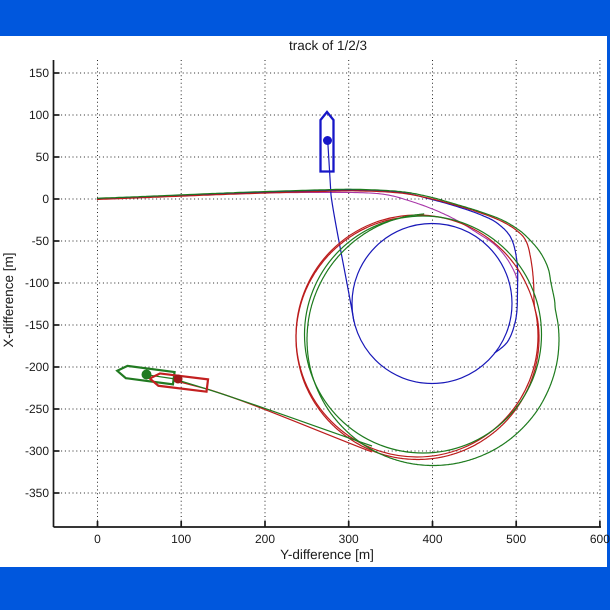 This screenshot has width=610, height=610. Describe the element at coordinates (37, 367) in the screenshot. I see `svg-text: -200` at that location.